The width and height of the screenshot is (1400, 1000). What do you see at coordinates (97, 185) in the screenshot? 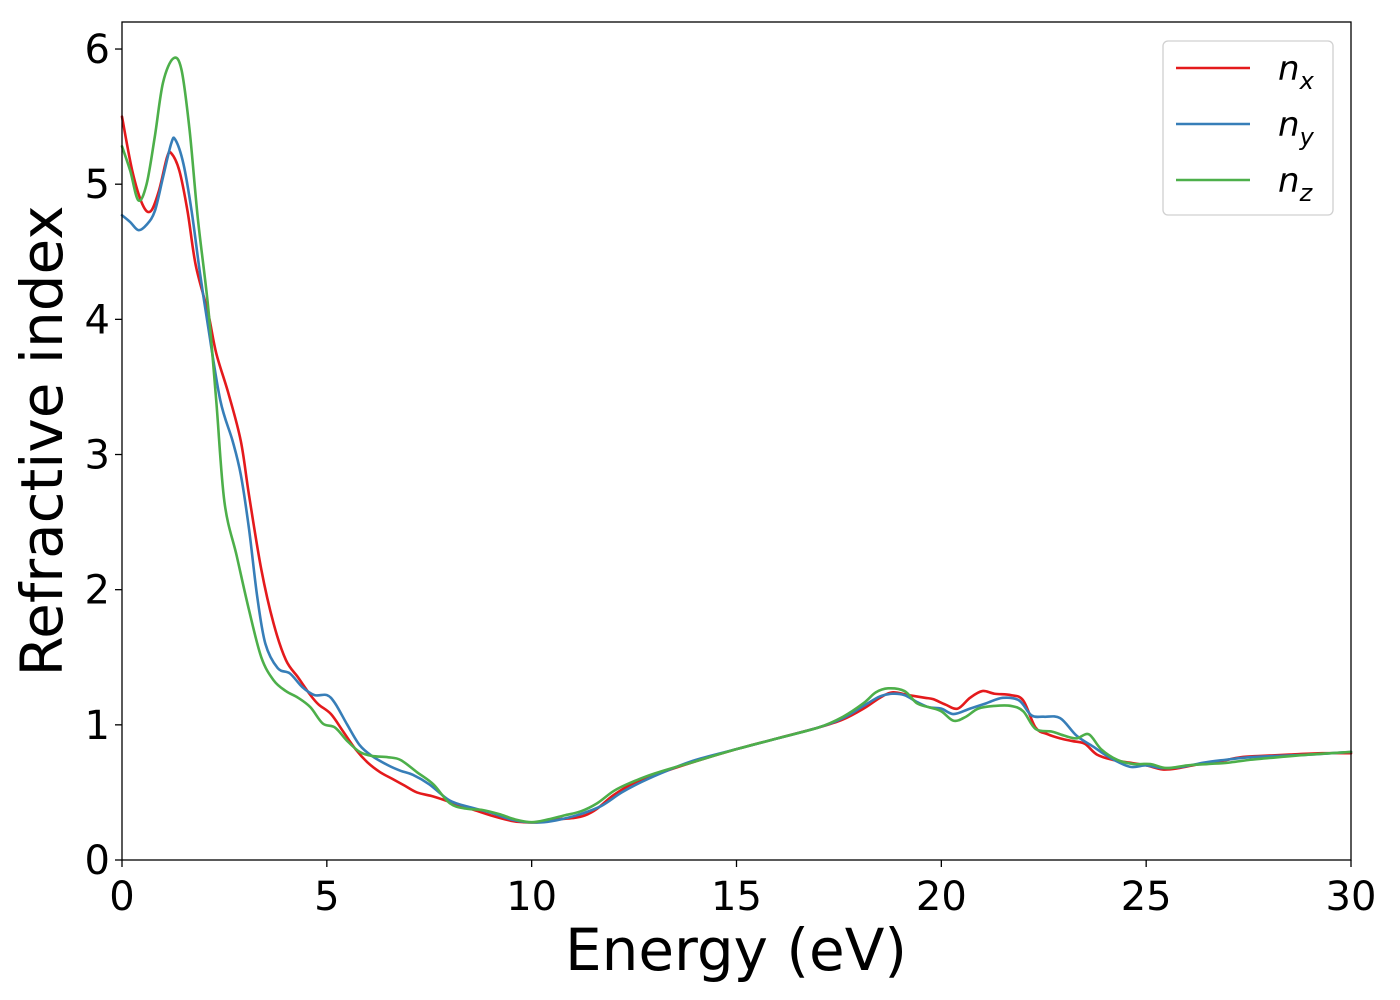
I see `y-tick-label: 5` at bounding box center [97, 185].